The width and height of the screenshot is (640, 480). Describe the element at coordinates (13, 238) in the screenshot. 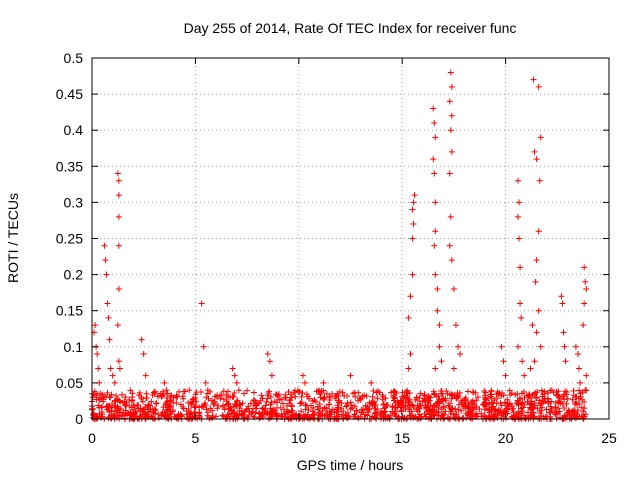

I see `y-axis-label: ROTI / TECUs` at that location.